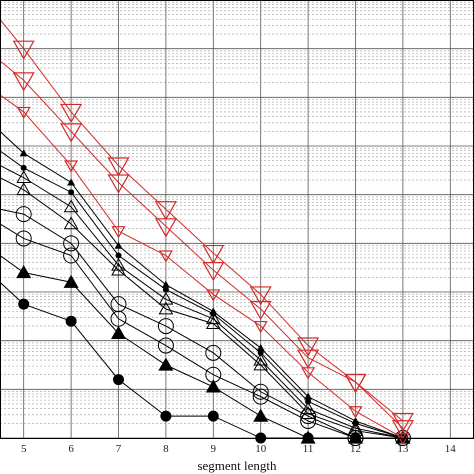  What do you see at coordinates (71, 449) in the screenshot?
I see `x-tick-label: 6` at bounding box center [71, 449].